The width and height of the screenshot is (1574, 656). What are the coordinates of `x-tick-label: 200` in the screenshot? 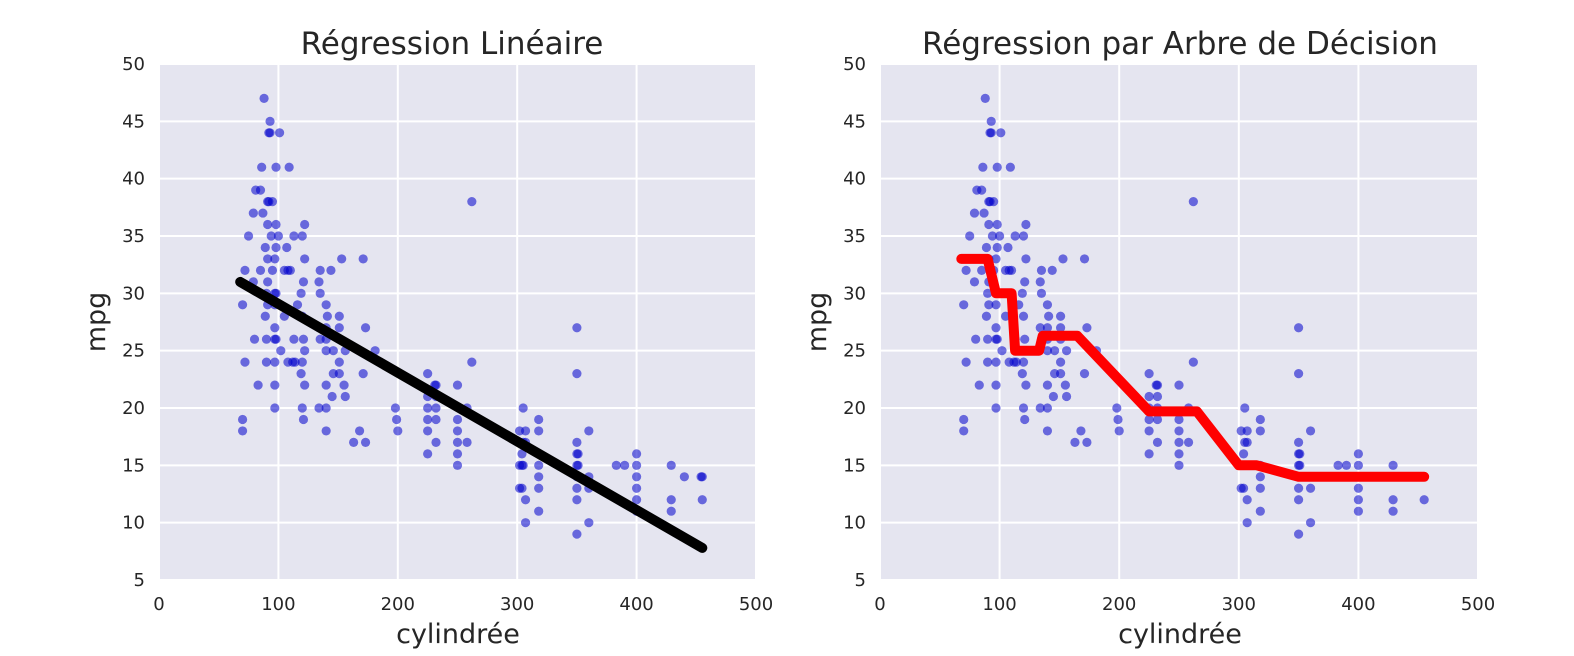 It's located at (398, 604).